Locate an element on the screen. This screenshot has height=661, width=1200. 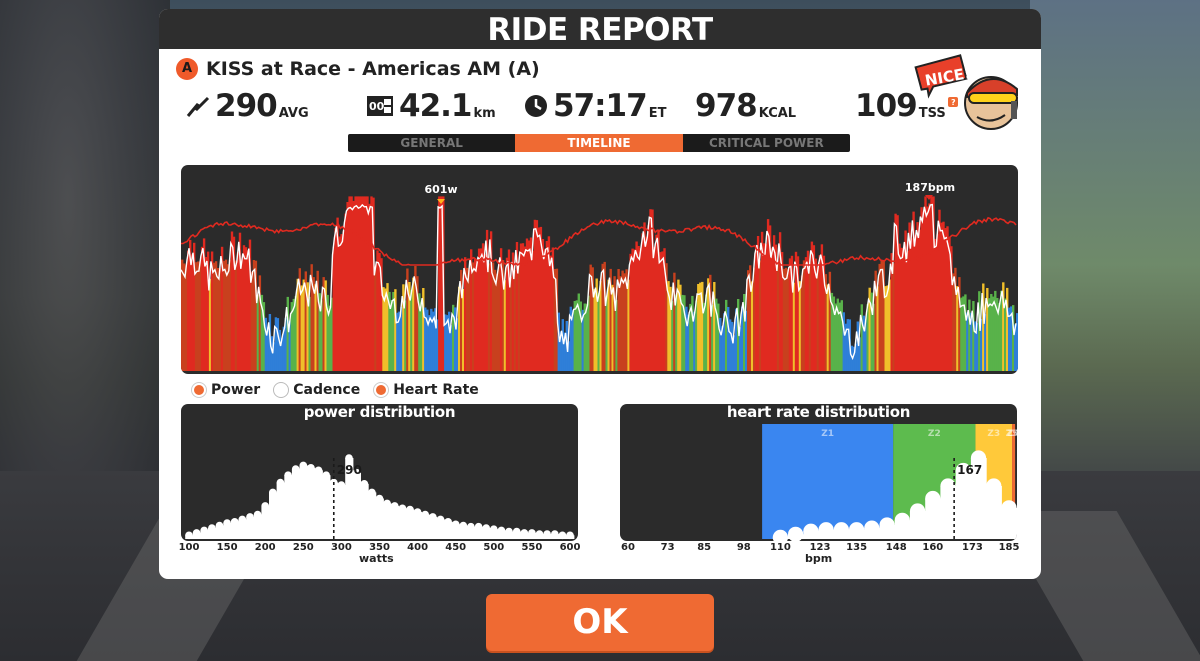
tab-general: GENERAL is located at coordinates (431, 143).